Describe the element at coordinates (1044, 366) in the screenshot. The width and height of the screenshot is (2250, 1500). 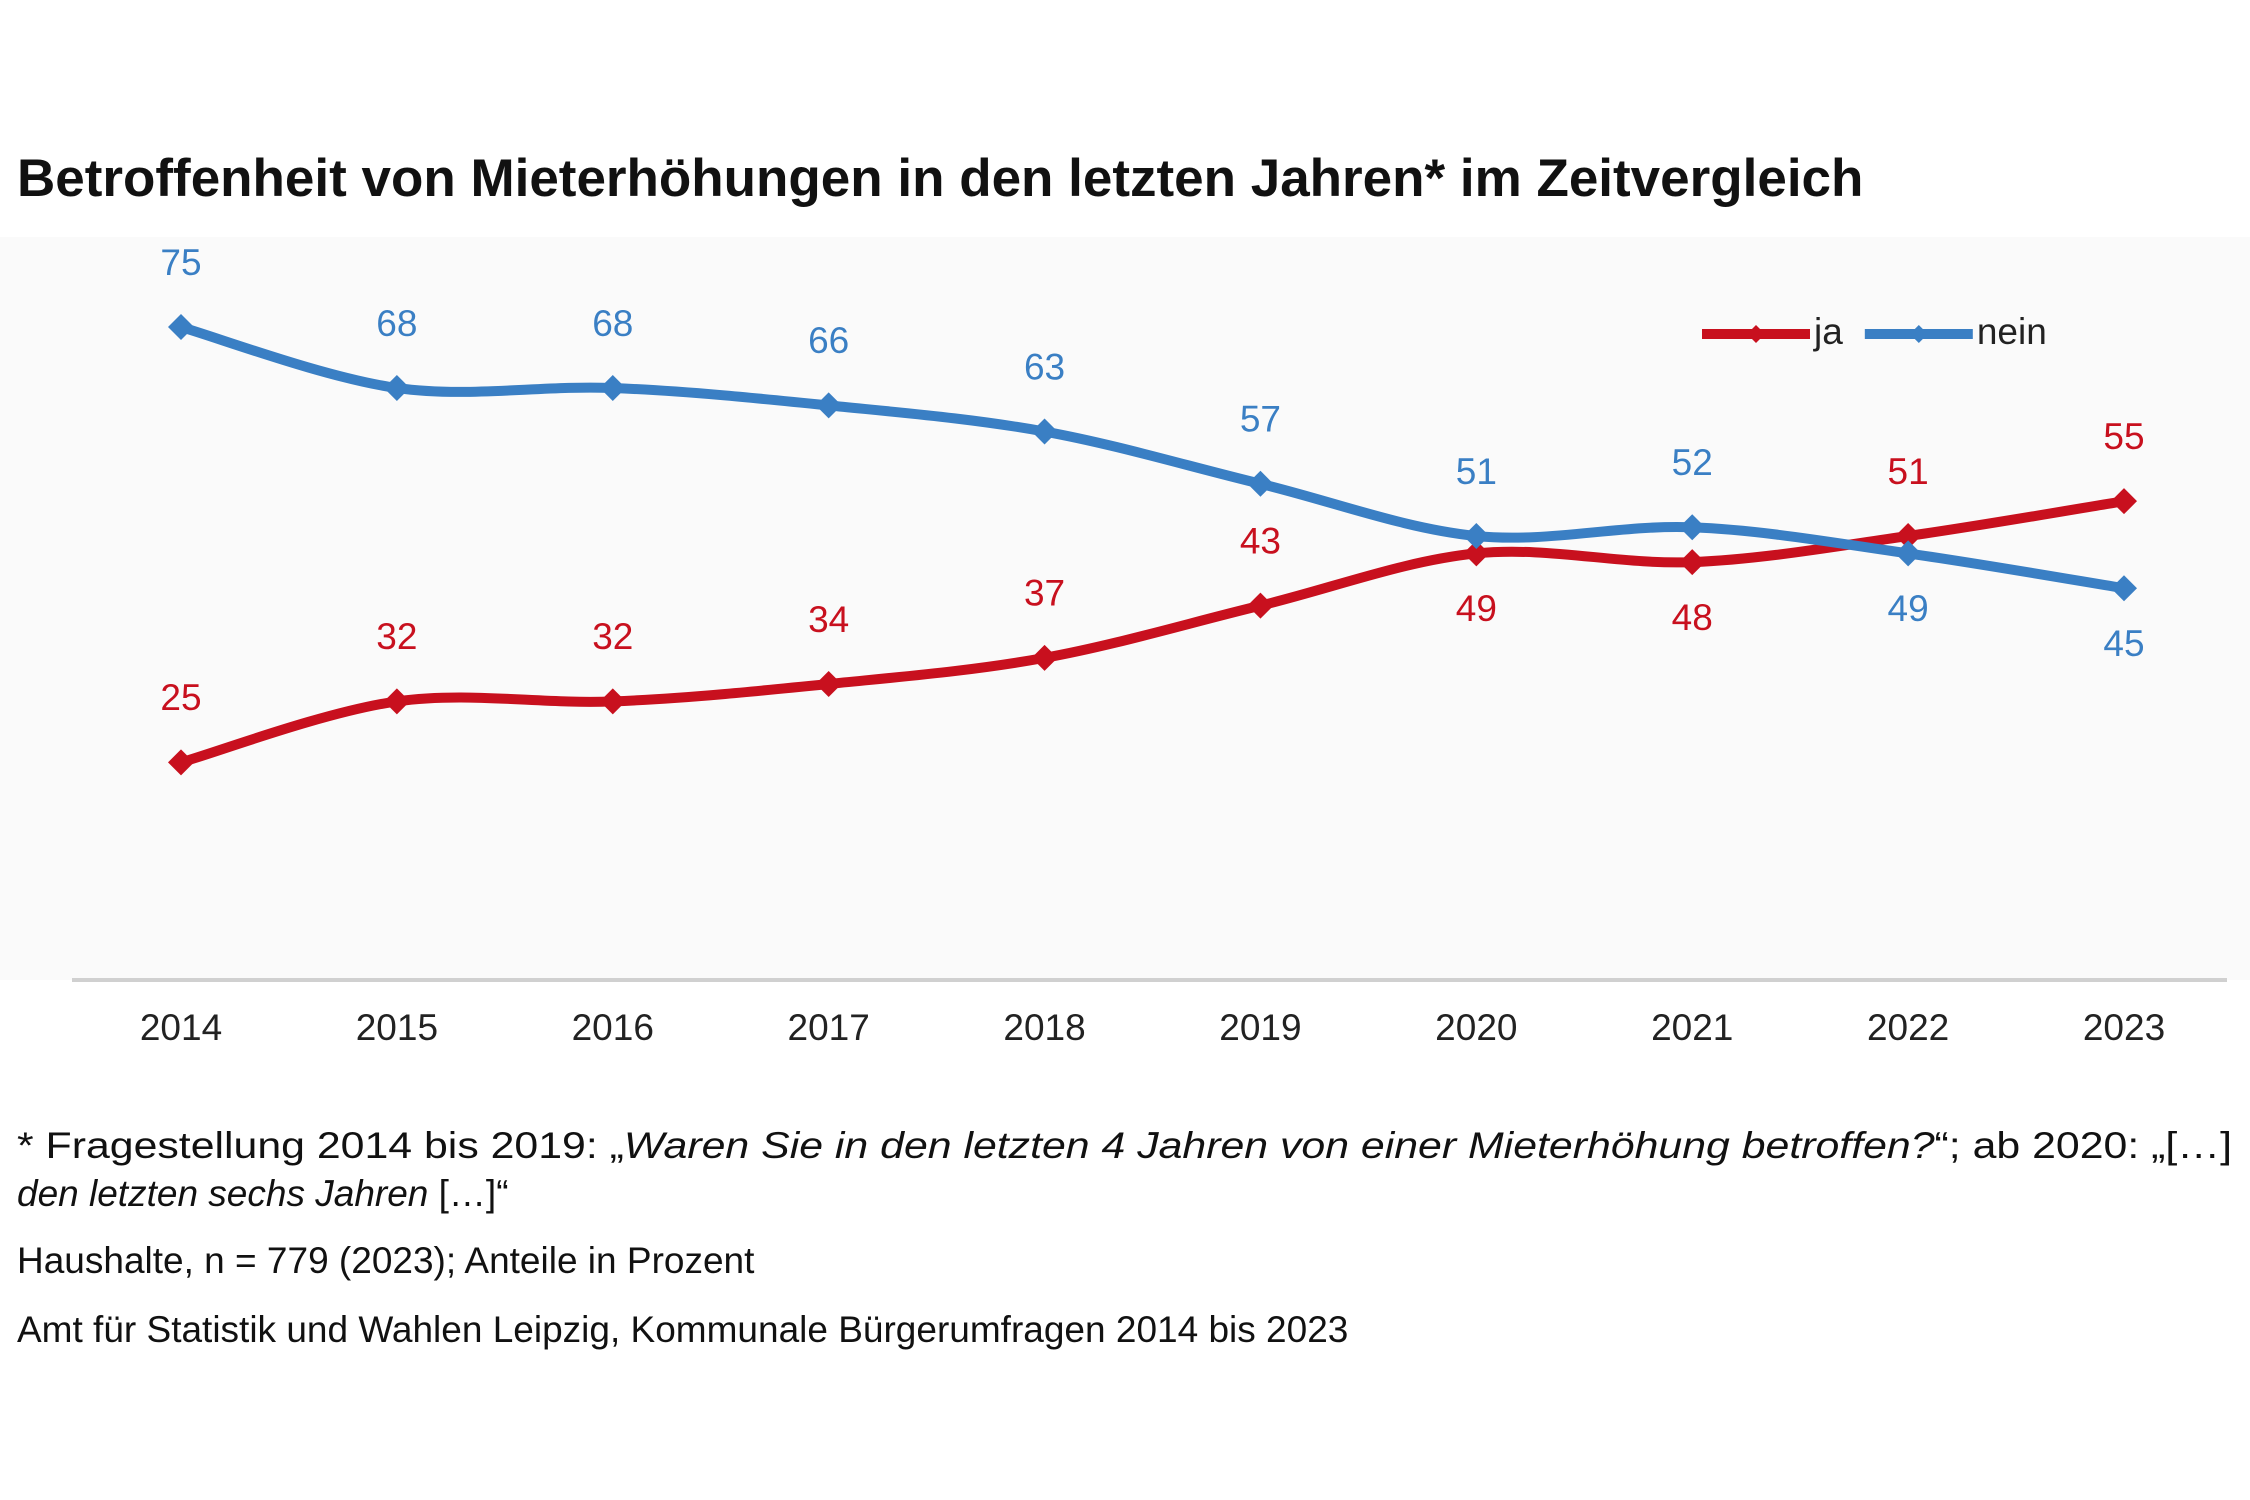
I see `data-label: 63` at that location.